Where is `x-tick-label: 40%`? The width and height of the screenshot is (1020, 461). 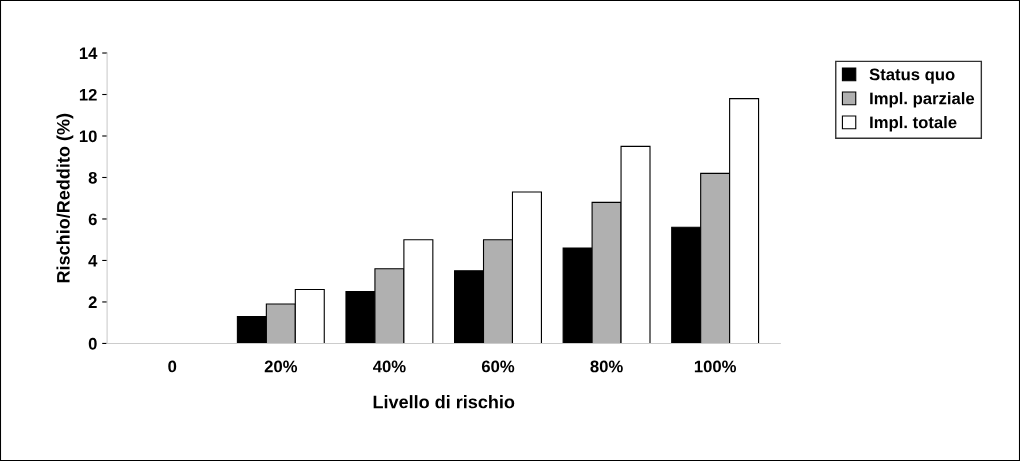 x-tick-label: 40% is located at coordinates (389, 366).